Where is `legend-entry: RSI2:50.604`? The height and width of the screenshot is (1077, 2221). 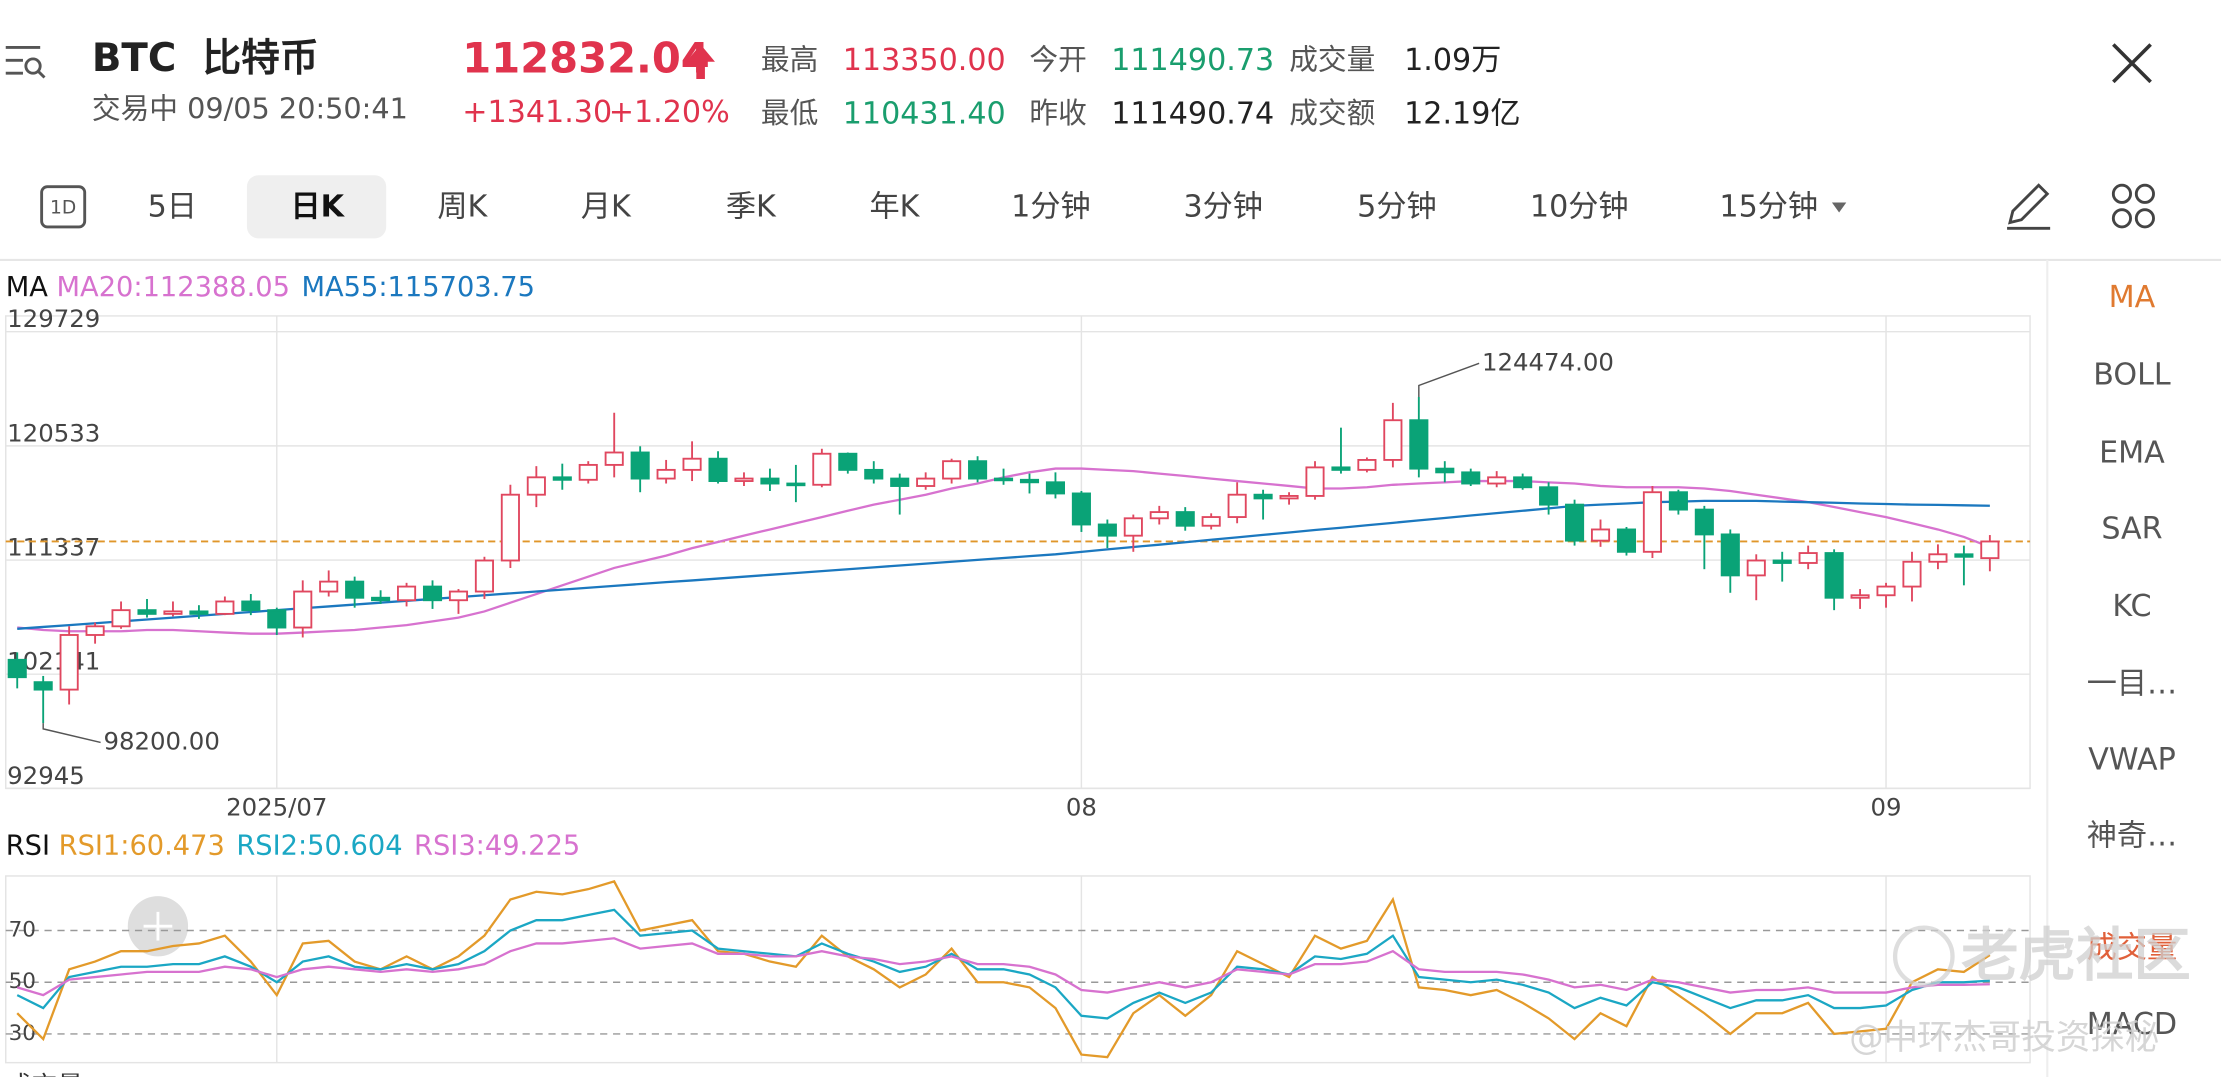 legend-entry: RSI2:50.604 is located at coordinates (319, 846).